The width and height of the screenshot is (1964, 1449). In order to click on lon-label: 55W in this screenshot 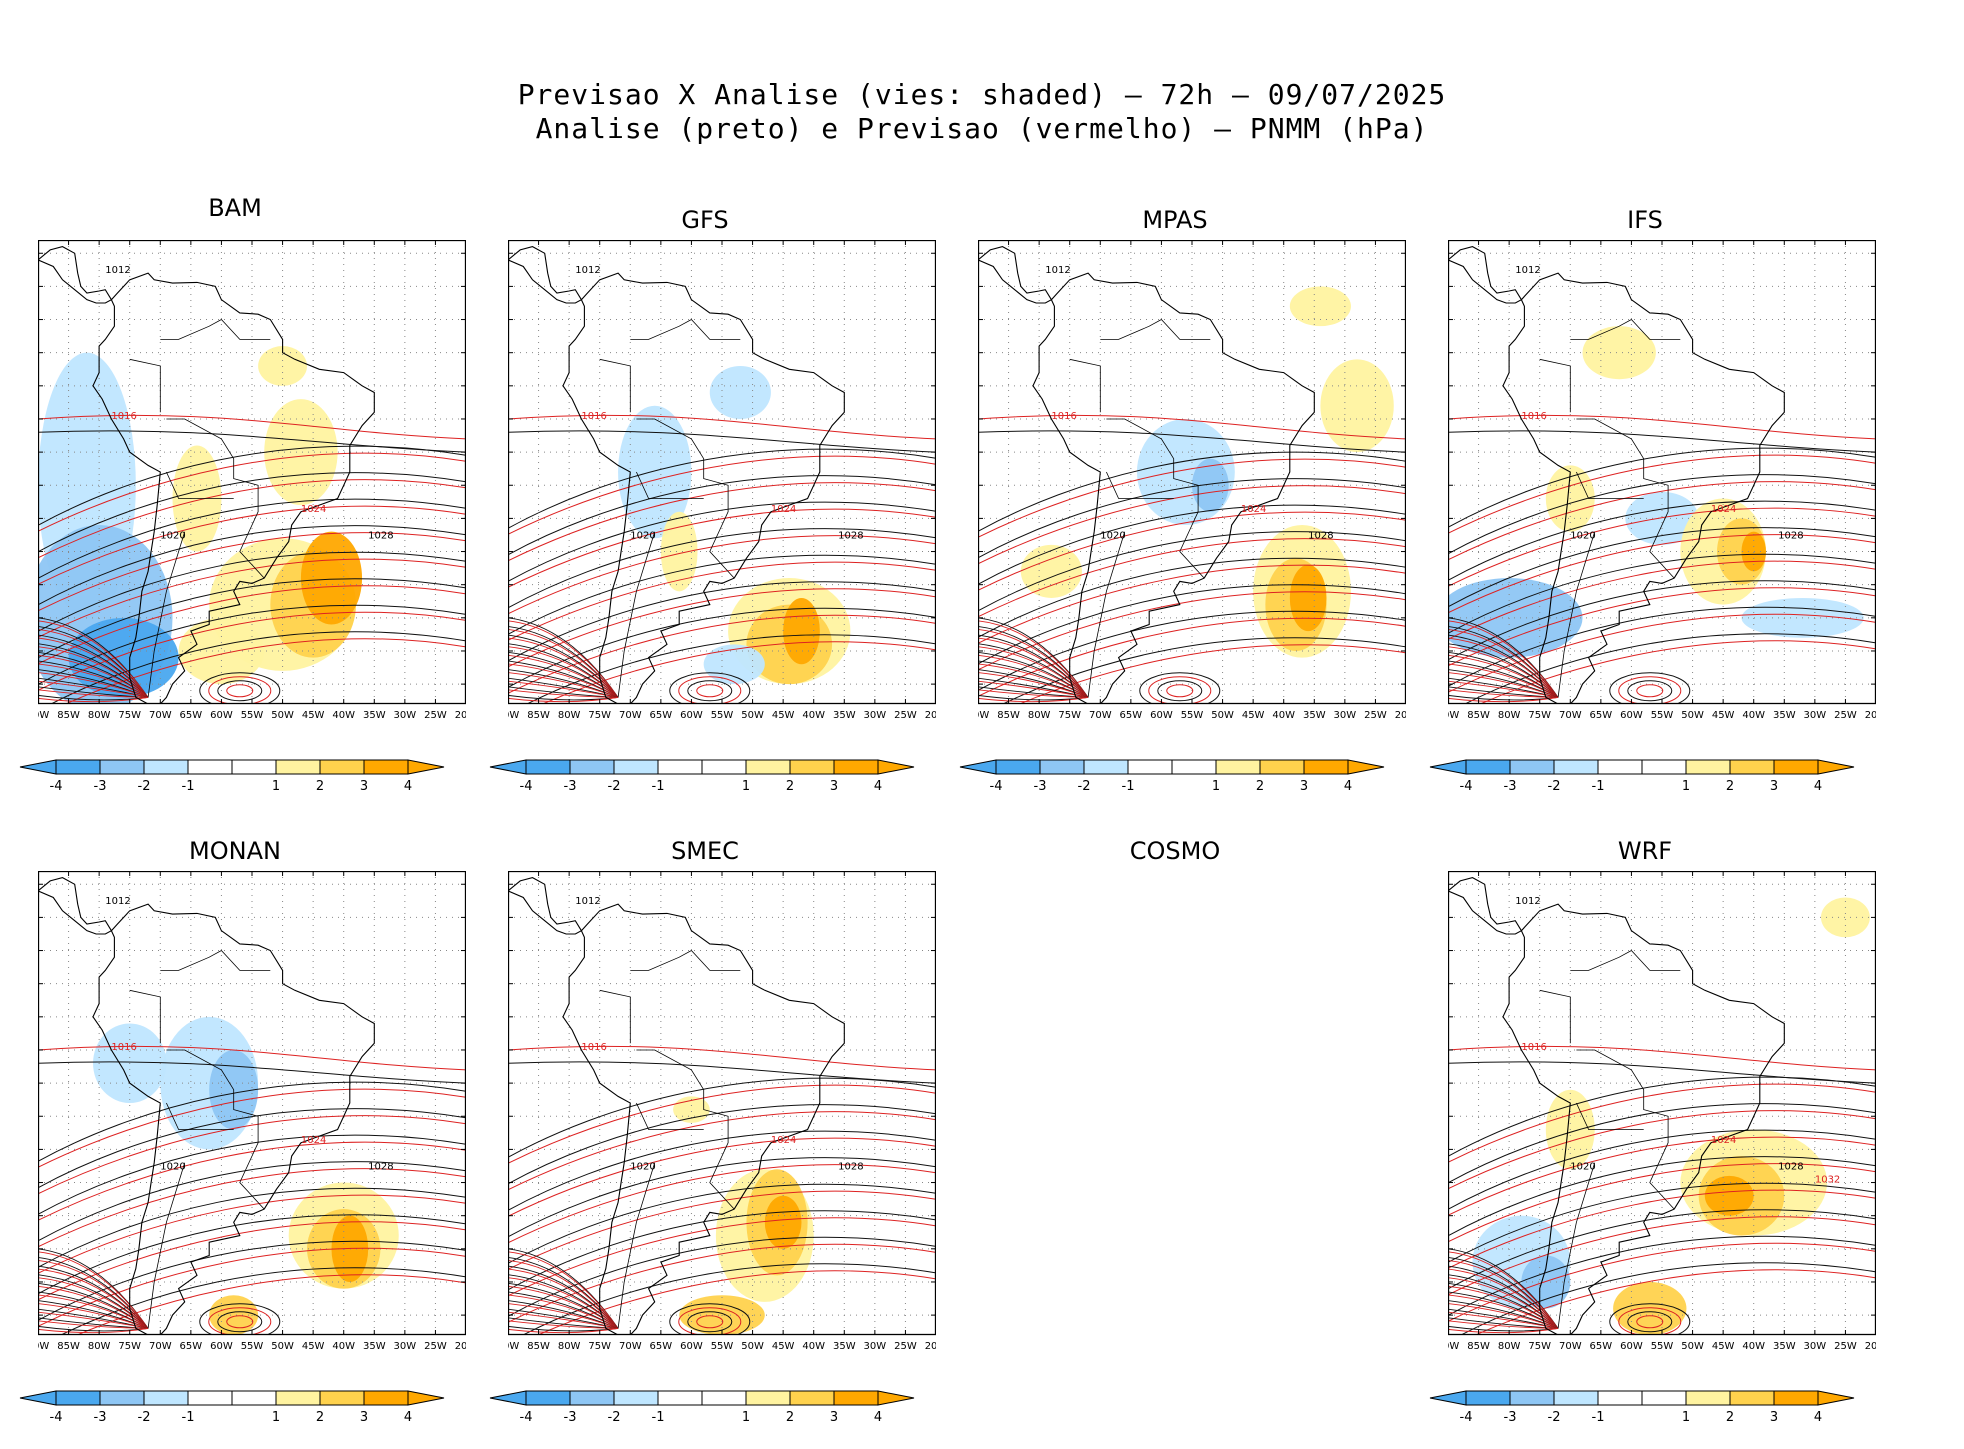, I will do `click(1662, 1346)`.